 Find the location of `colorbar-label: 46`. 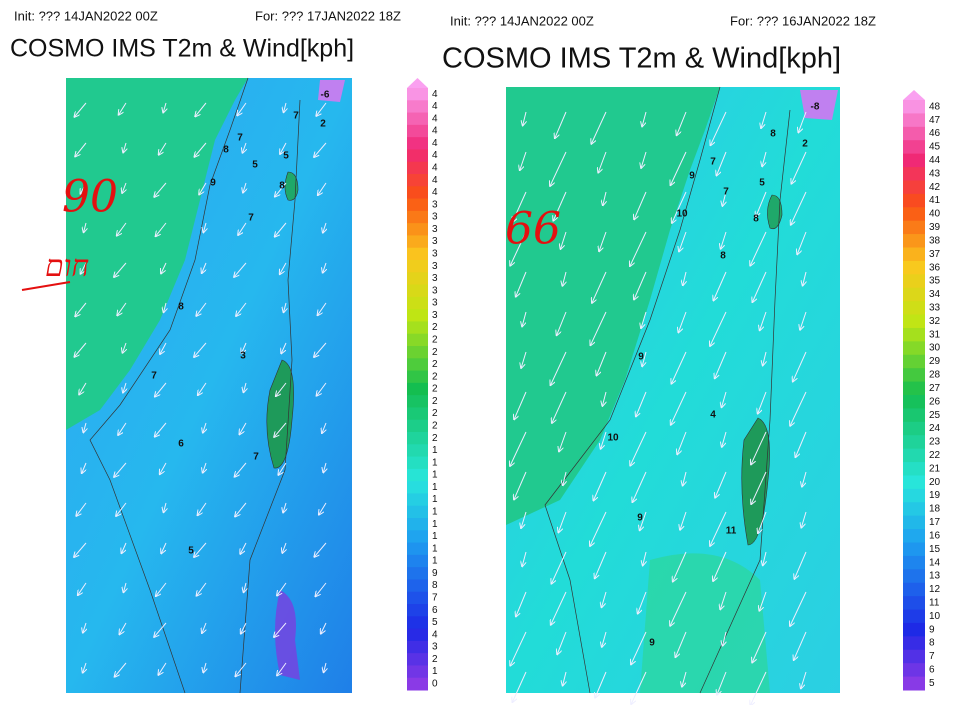

colorbar-label: 46 is located at coordinates (935, 133).